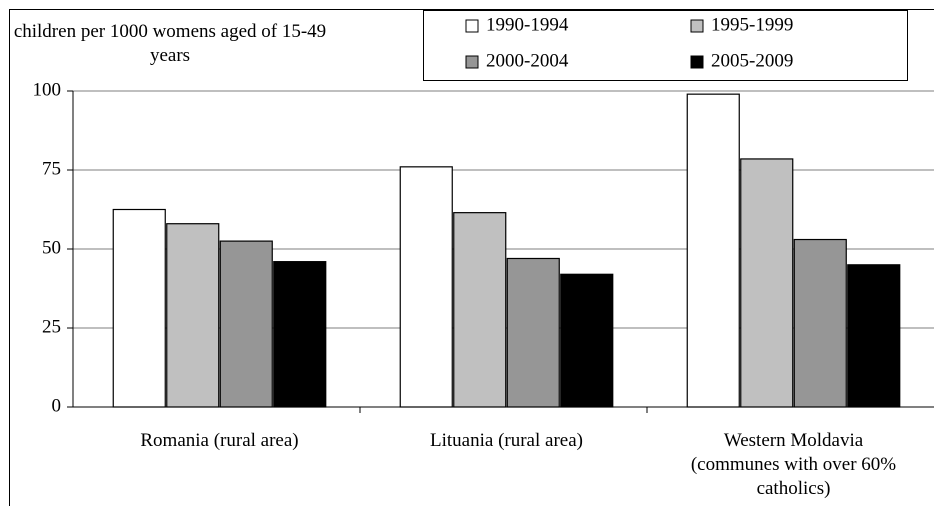 This screenshot has height=506, width=934. What do you see at coordinates (47, 89) in the screenshot?
I see `y-tick-label: 100` at bounding box center [47, 89].